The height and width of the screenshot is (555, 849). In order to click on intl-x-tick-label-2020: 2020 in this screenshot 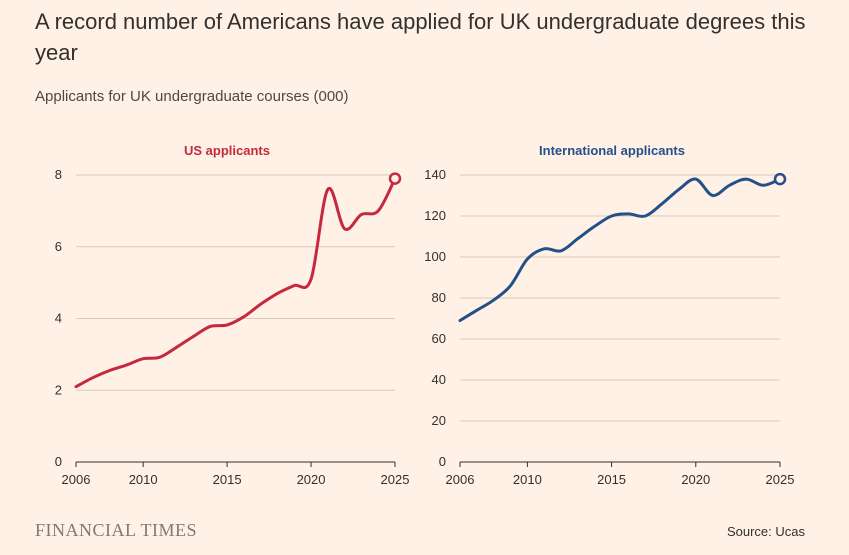, I will do `click(695, 479)`.